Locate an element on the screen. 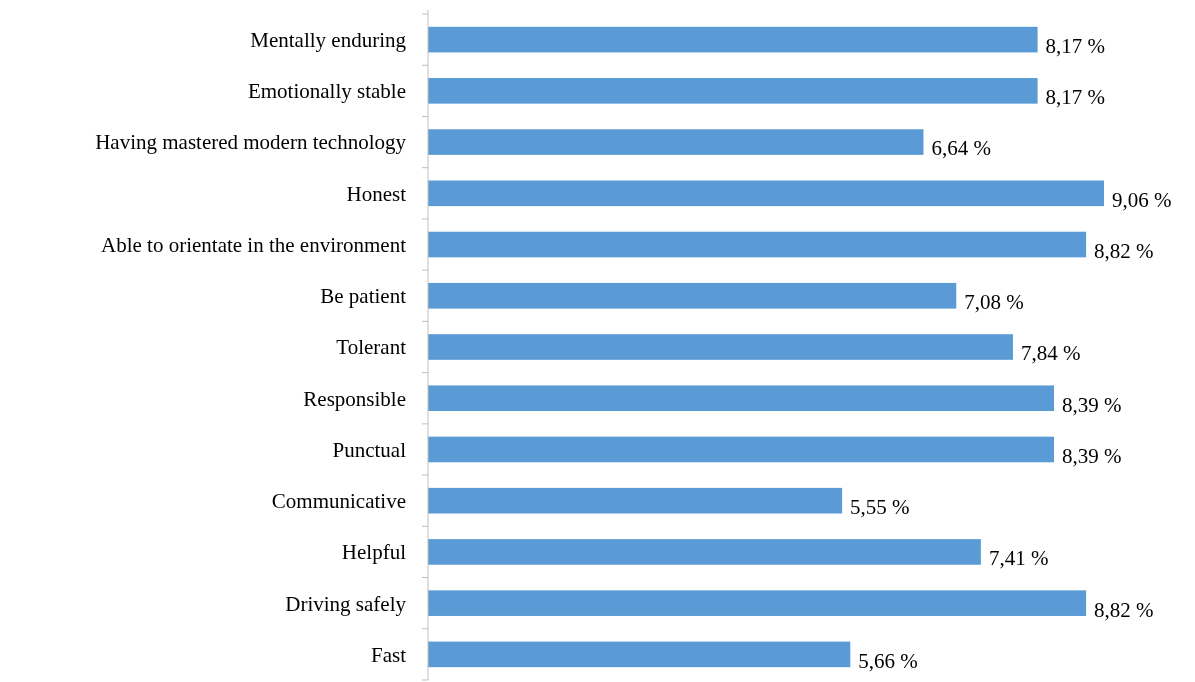 This screenshot has width=1195, height=682. y-tick-label: Fast is located at coordinates (388, 654).